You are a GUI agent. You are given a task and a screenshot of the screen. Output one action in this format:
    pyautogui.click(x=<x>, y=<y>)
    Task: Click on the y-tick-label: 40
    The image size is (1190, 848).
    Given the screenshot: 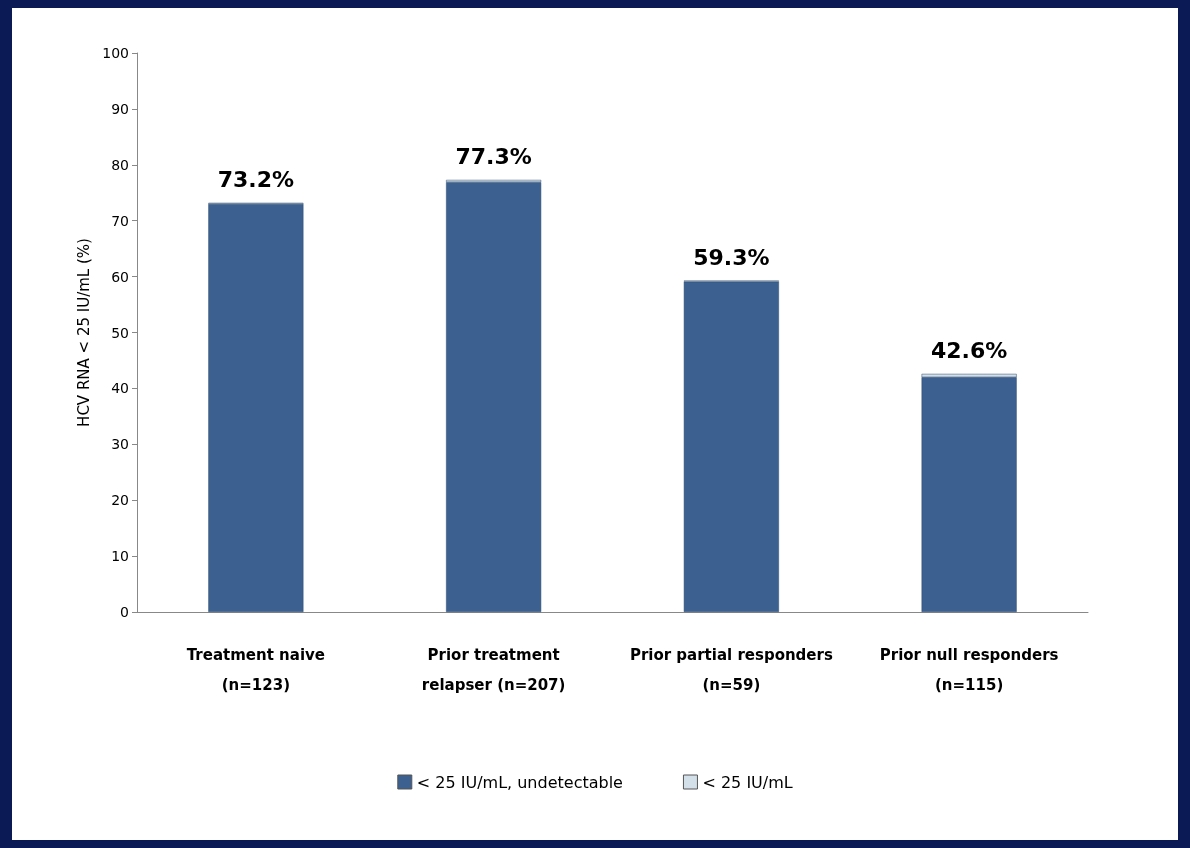 What is the action you would take?
    pyautogui.click(x=120, y=388)
    